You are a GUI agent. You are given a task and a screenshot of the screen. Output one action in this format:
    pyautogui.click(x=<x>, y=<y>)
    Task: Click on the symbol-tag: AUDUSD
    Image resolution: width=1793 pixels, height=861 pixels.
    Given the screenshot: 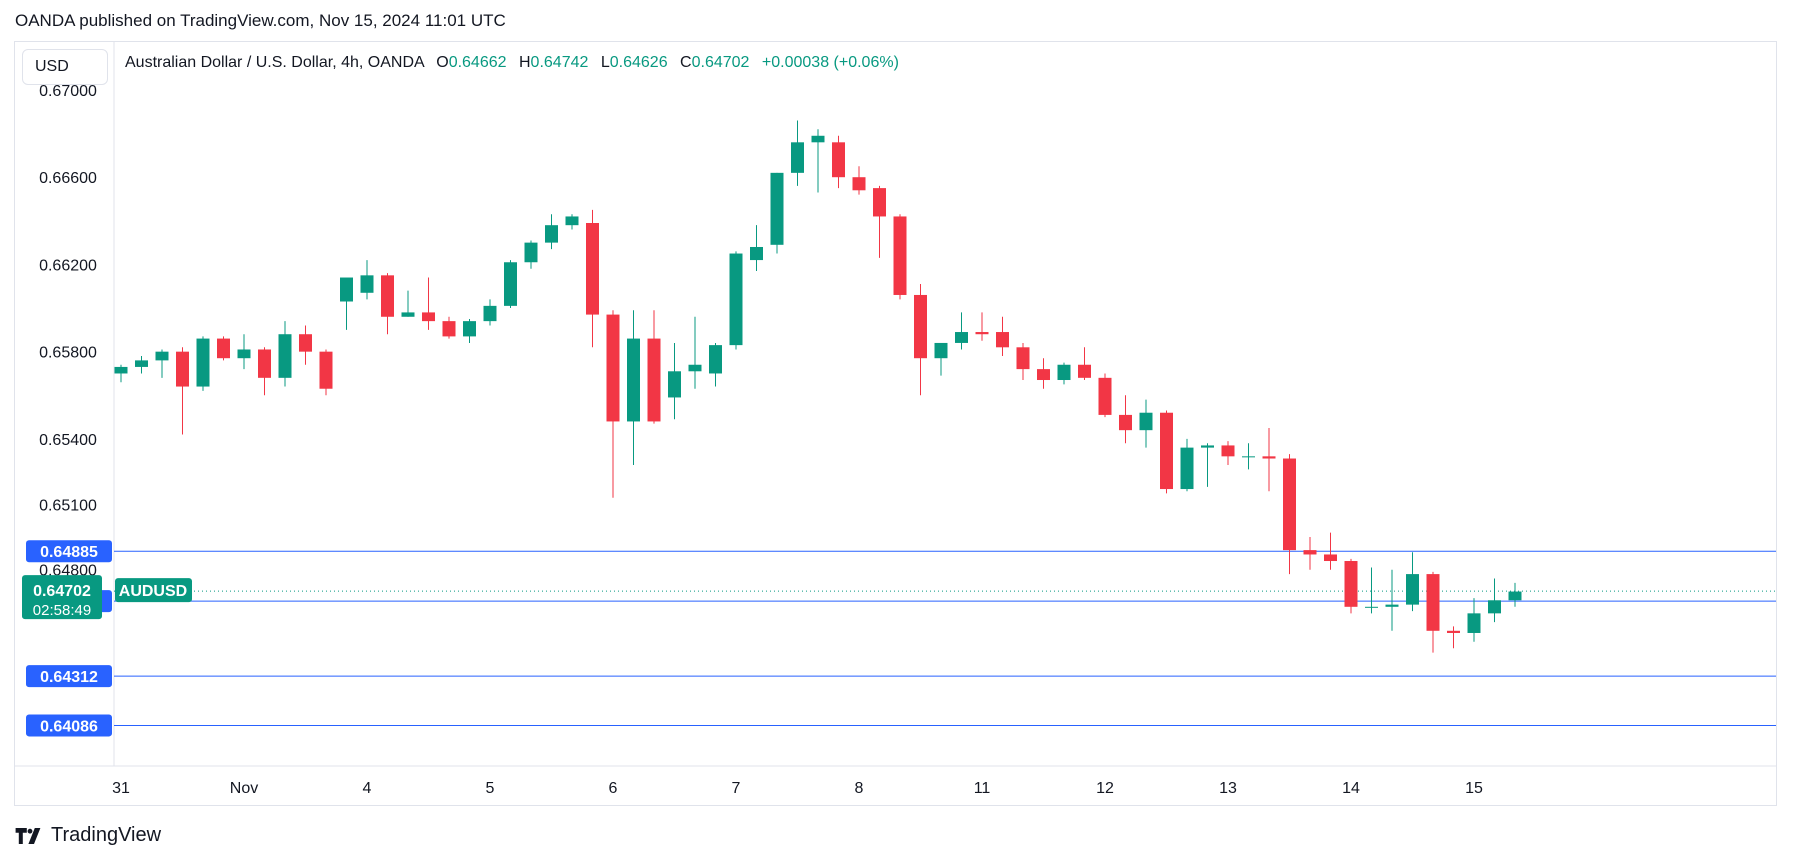 What is the action you would take?
    pyautogui.click(x=153, y=591)
    